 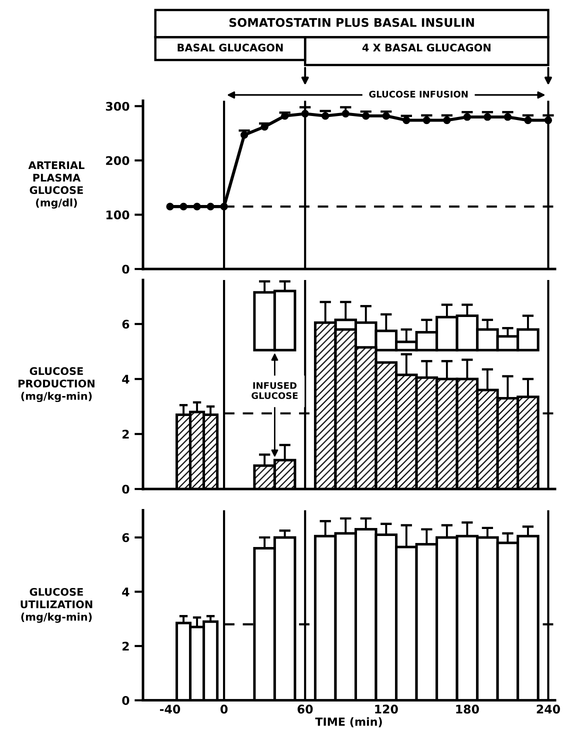 I want to click on text: GLUCOSE INFUSION, so click(x=418, y=94).